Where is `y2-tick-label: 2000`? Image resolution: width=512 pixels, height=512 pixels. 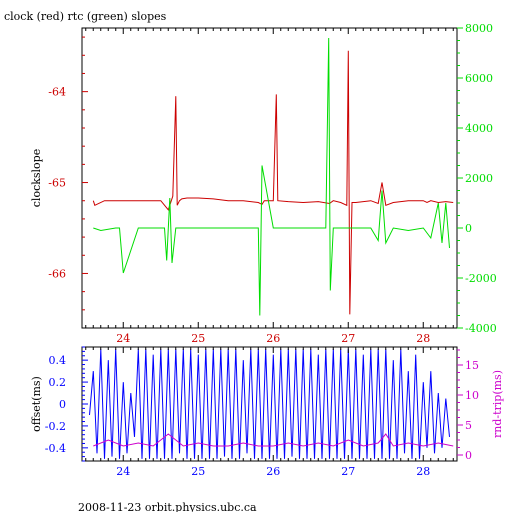
y2-tick-label: 2000 is located at coordinates (479, 178).